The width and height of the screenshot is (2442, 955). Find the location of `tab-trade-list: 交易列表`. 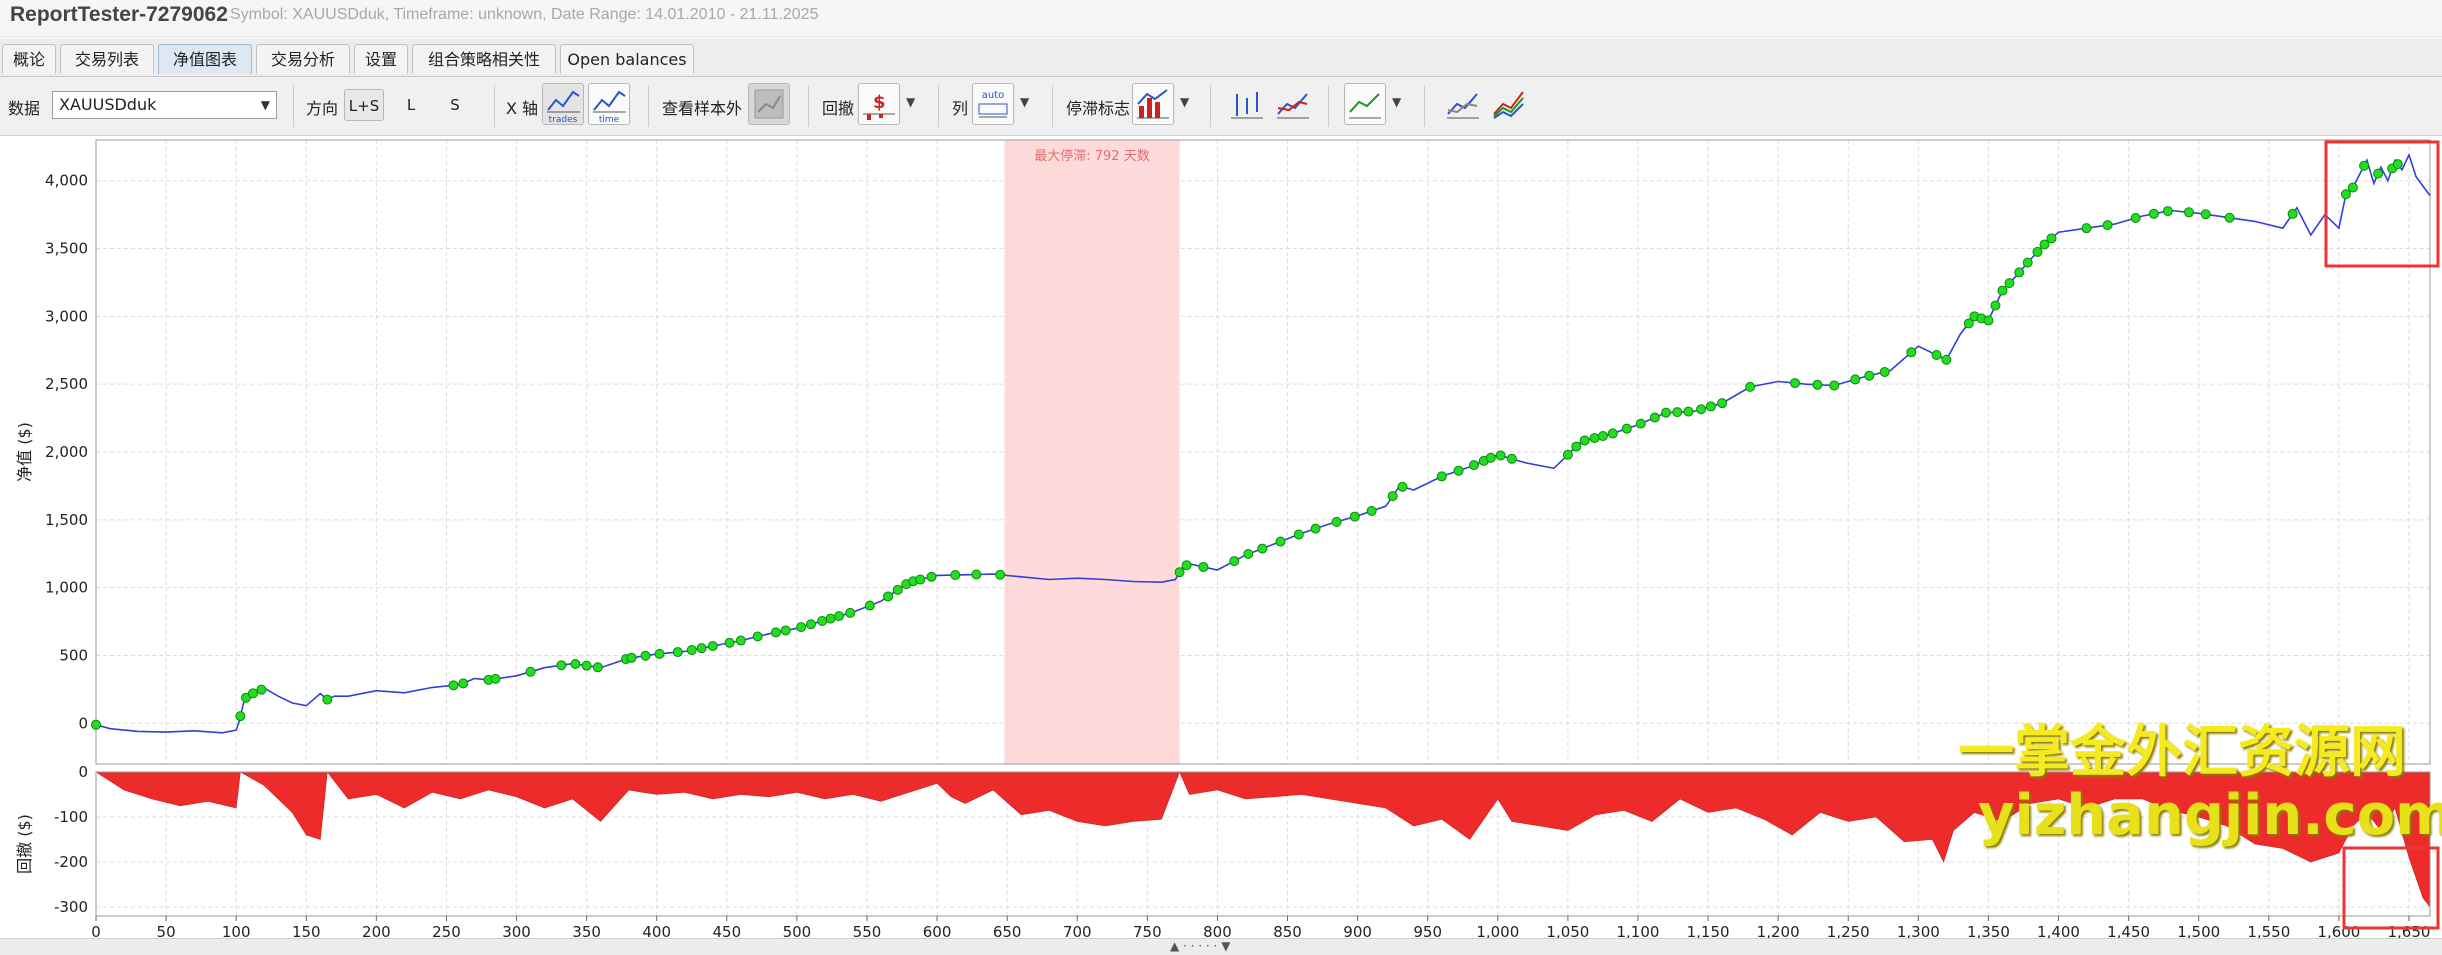

tab-trade-list: 交易列表 is located at coordinates (107, 59).